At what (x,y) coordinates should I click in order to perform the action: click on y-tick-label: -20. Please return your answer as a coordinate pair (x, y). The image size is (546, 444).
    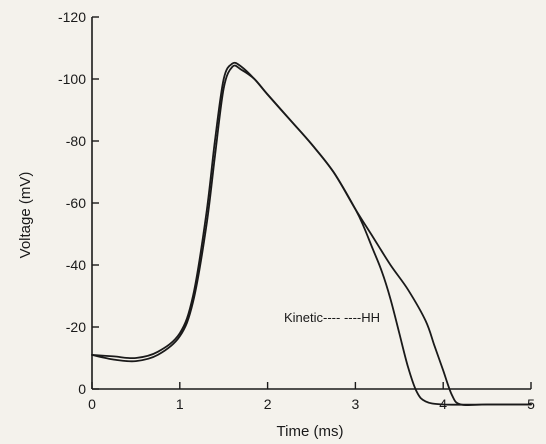
    Looking at the image, I should click on (76, 327).